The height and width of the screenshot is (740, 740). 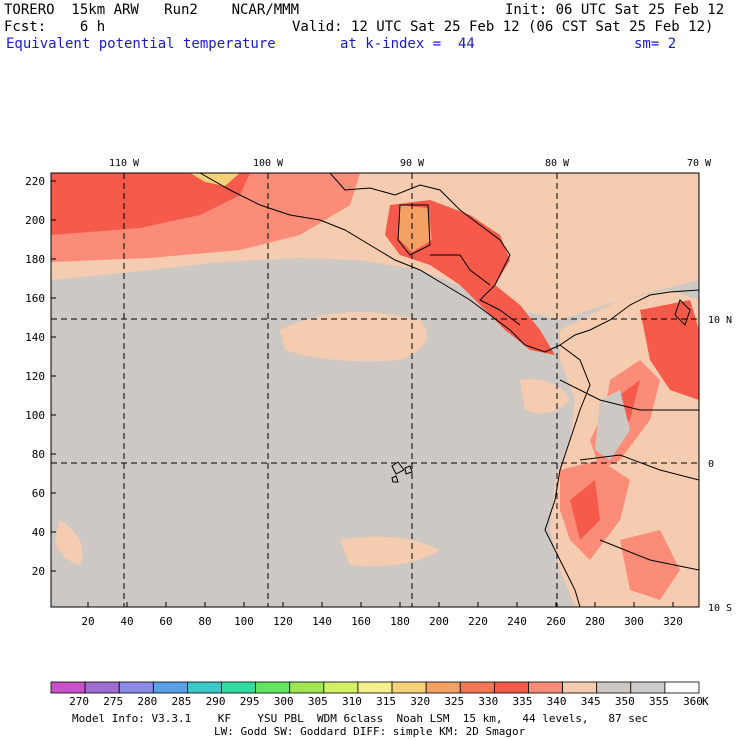 I want to click on colorbar-label: 340, so click(x=557, y=701).